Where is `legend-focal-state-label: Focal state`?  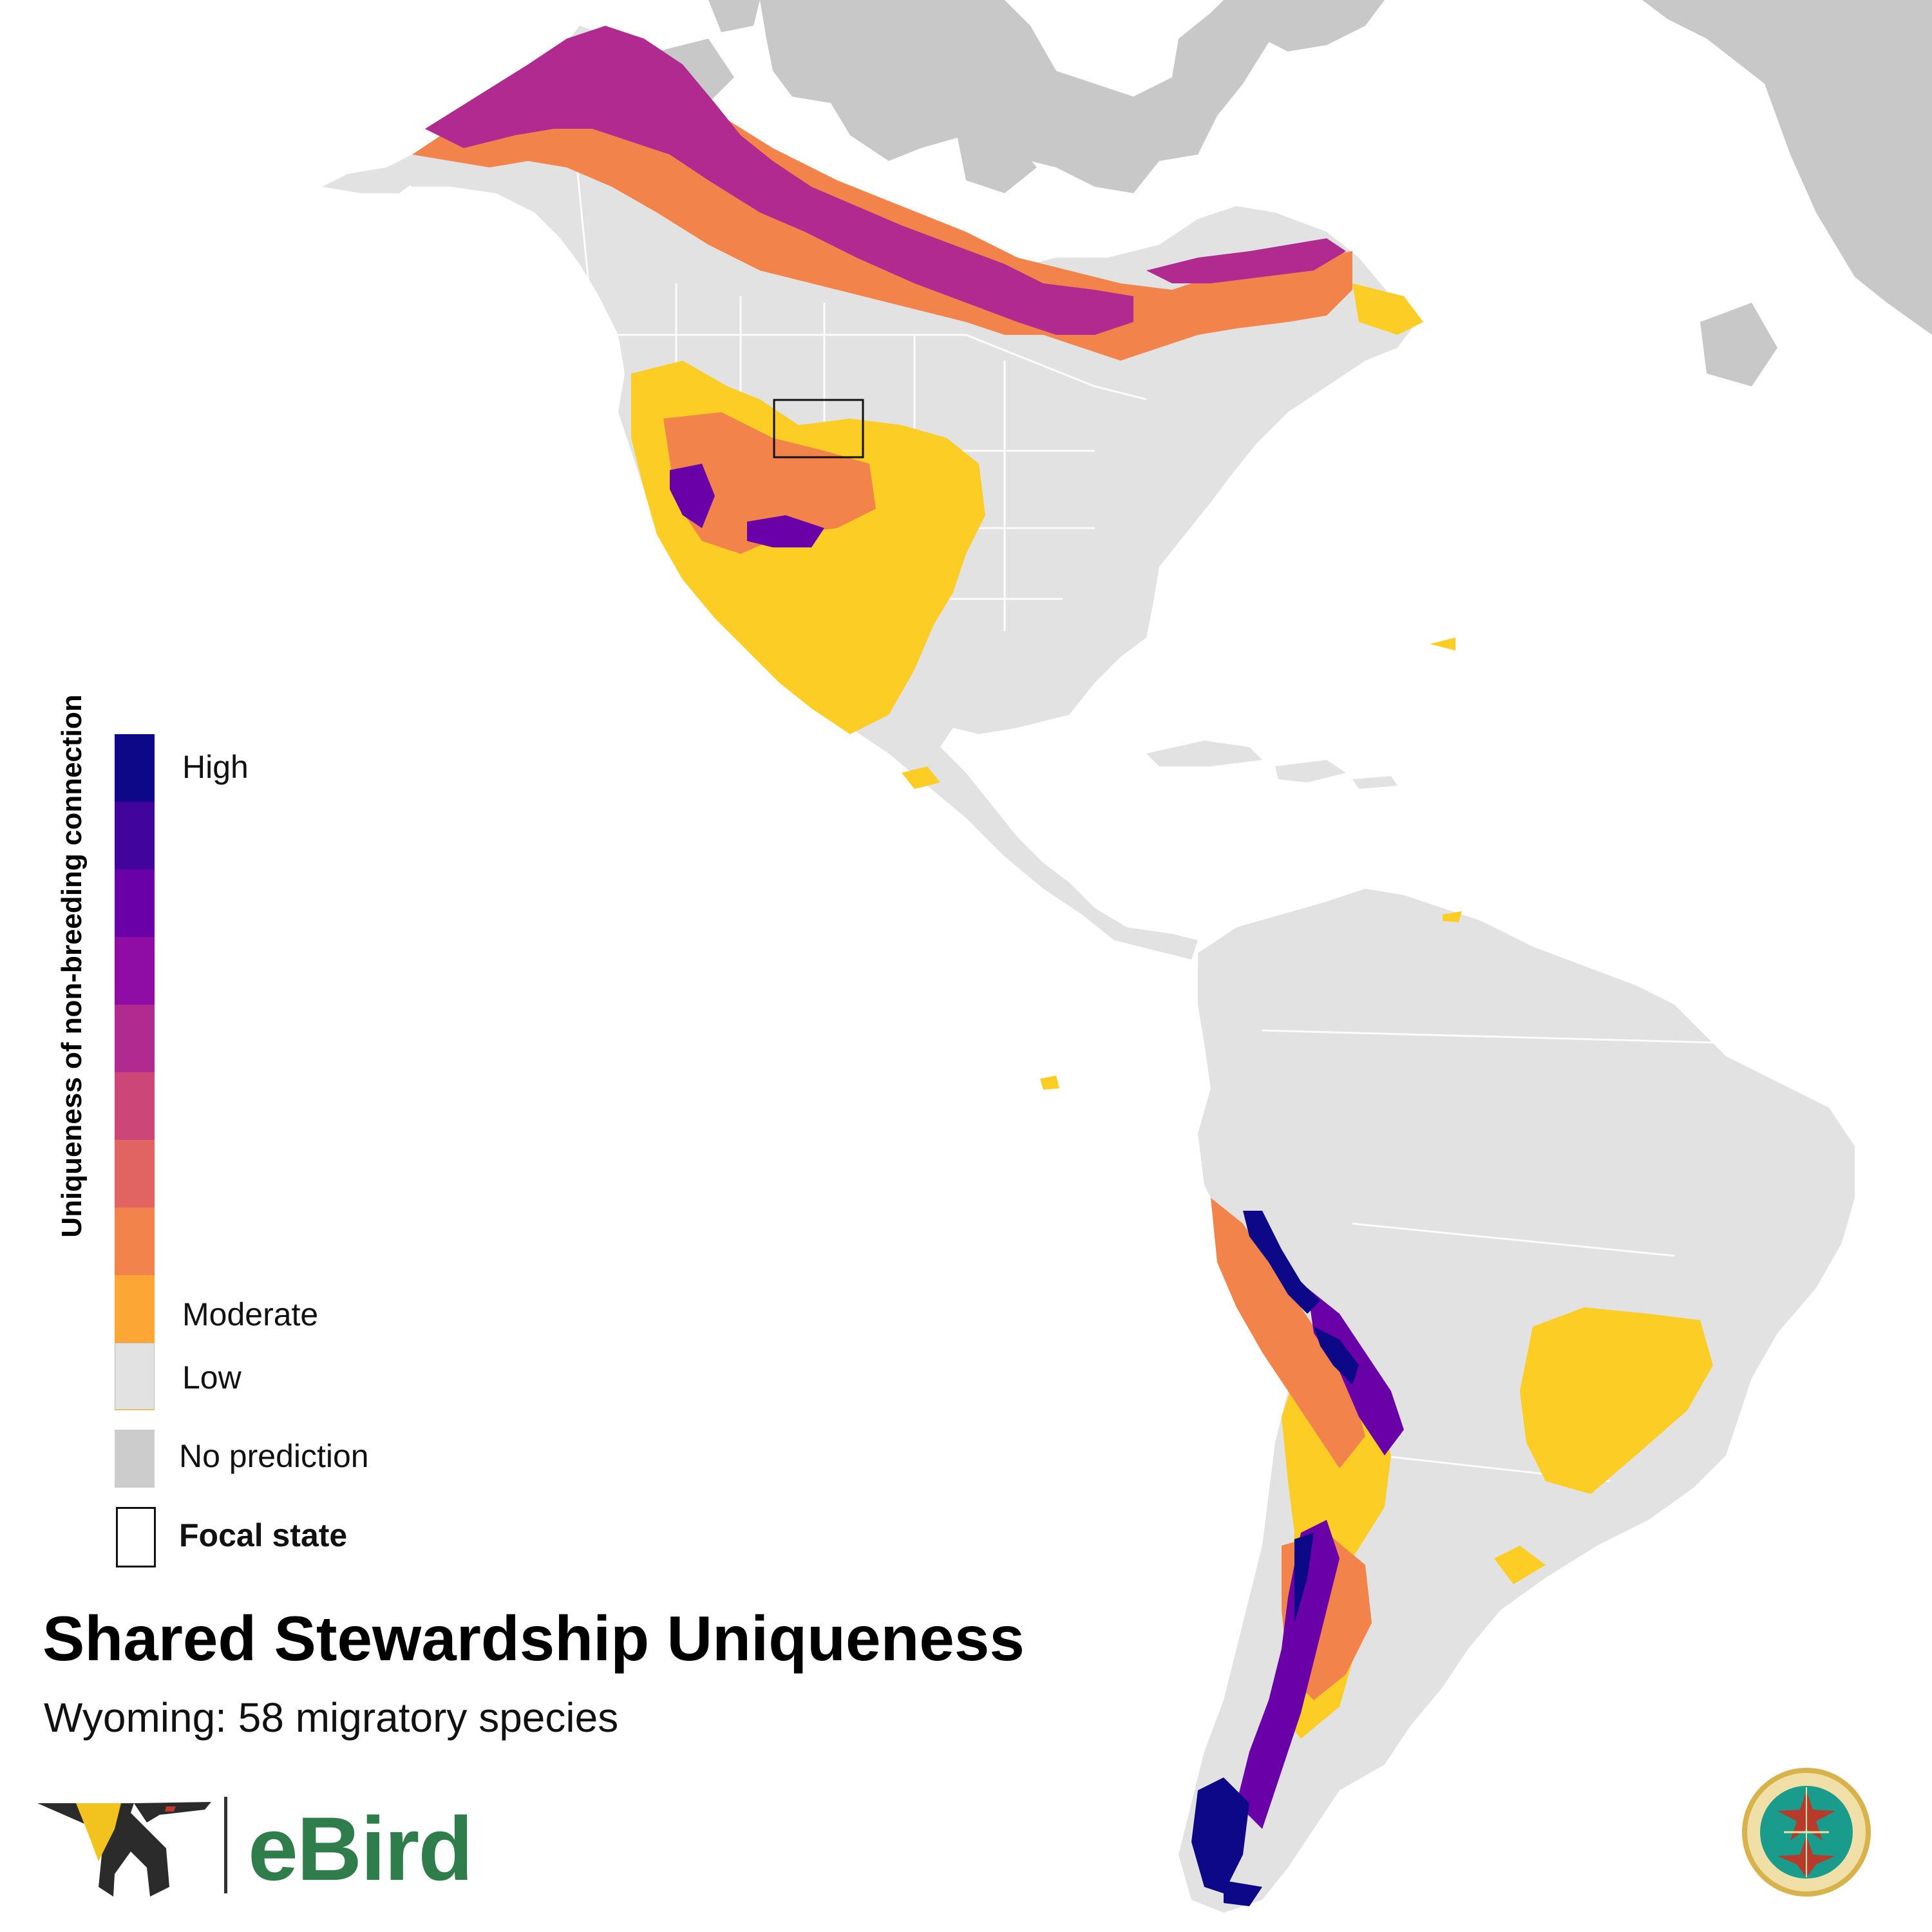
legend-focal-state-label: Focal state is located at coordinates (263, 1535).